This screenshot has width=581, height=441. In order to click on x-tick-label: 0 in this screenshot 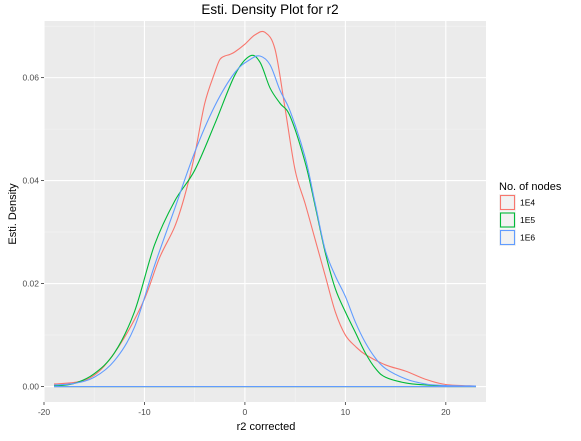, I will do `click(245, 412)`.